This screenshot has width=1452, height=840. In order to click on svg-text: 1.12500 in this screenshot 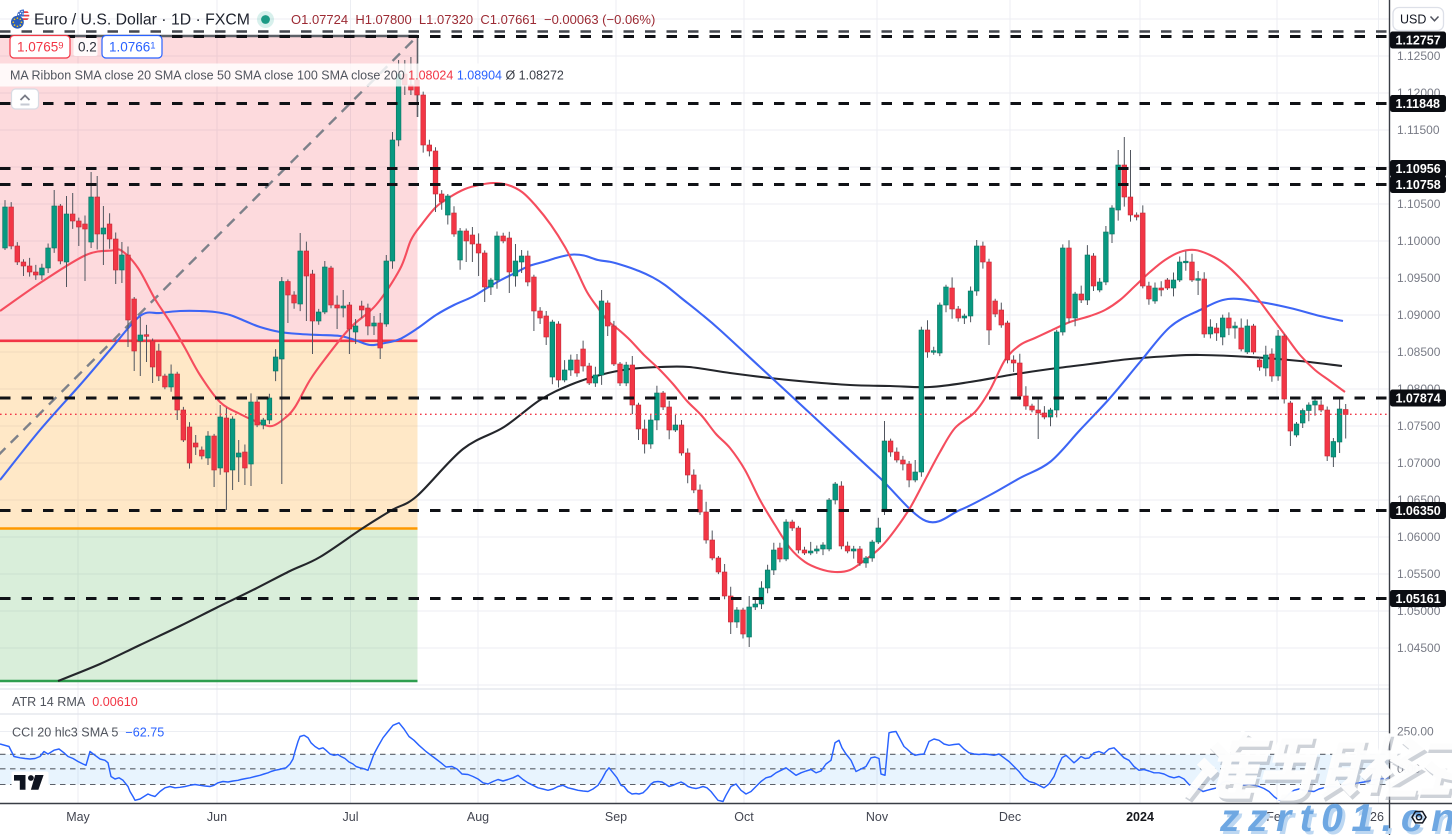, I will do `click(1419, 56)`.